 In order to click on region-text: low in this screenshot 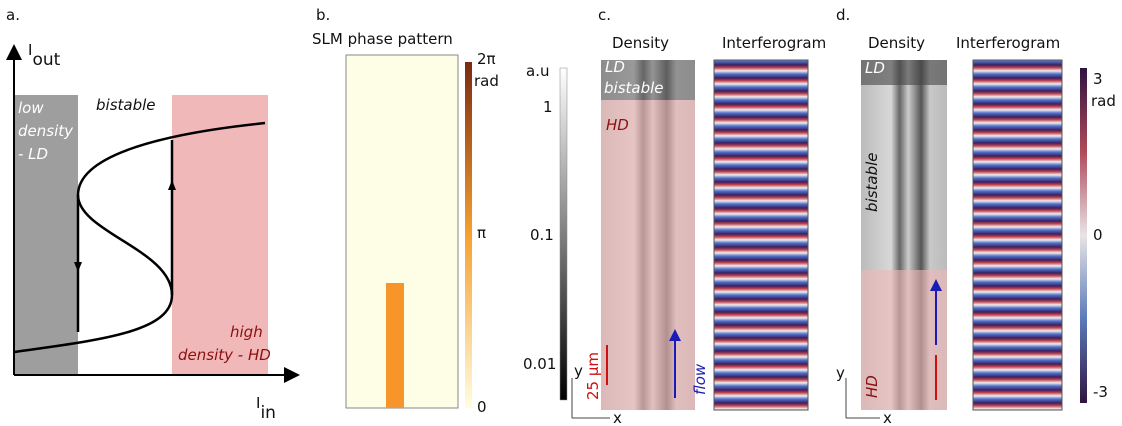, I will do `click(31, 108)`.